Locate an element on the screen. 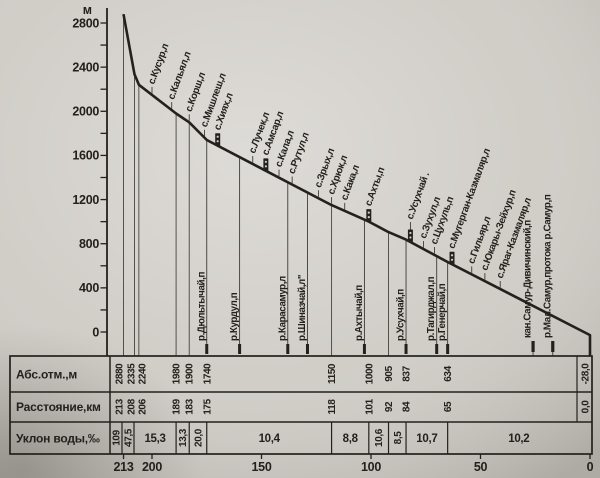 This screenshot has height=478, width=600. tributary-label: р.Ахтычай,п is located at coordinates (359, 313).